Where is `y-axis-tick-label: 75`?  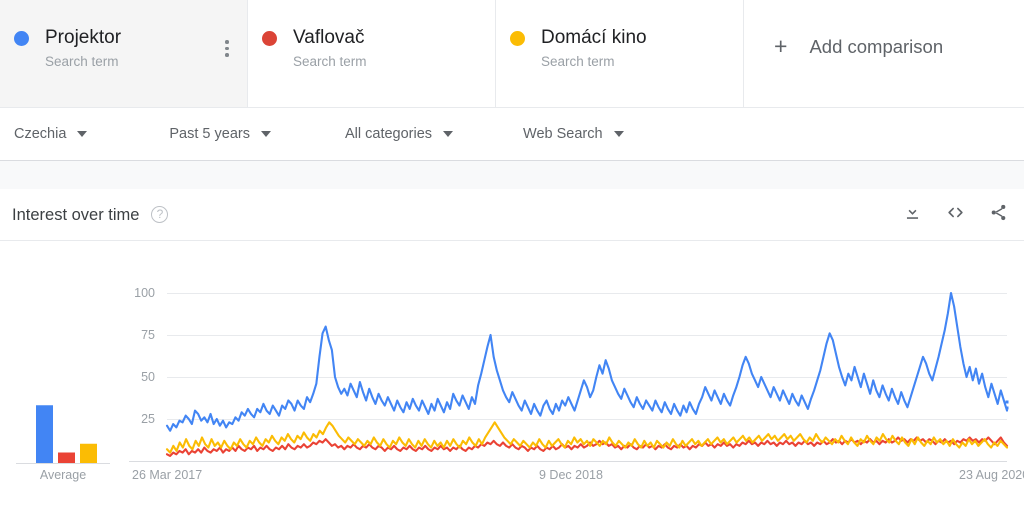
y-axis-tick-label: 75 is located at coordinates (148, 335).